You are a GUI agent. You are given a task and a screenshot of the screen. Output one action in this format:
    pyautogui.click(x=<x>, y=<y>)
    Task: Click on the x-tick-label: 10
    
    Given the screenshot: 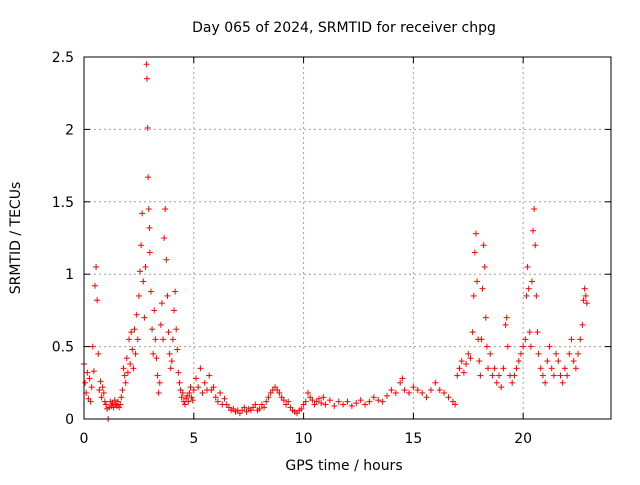 What is the action you would take?
    pyautogui.click(x=304, y=439)
    